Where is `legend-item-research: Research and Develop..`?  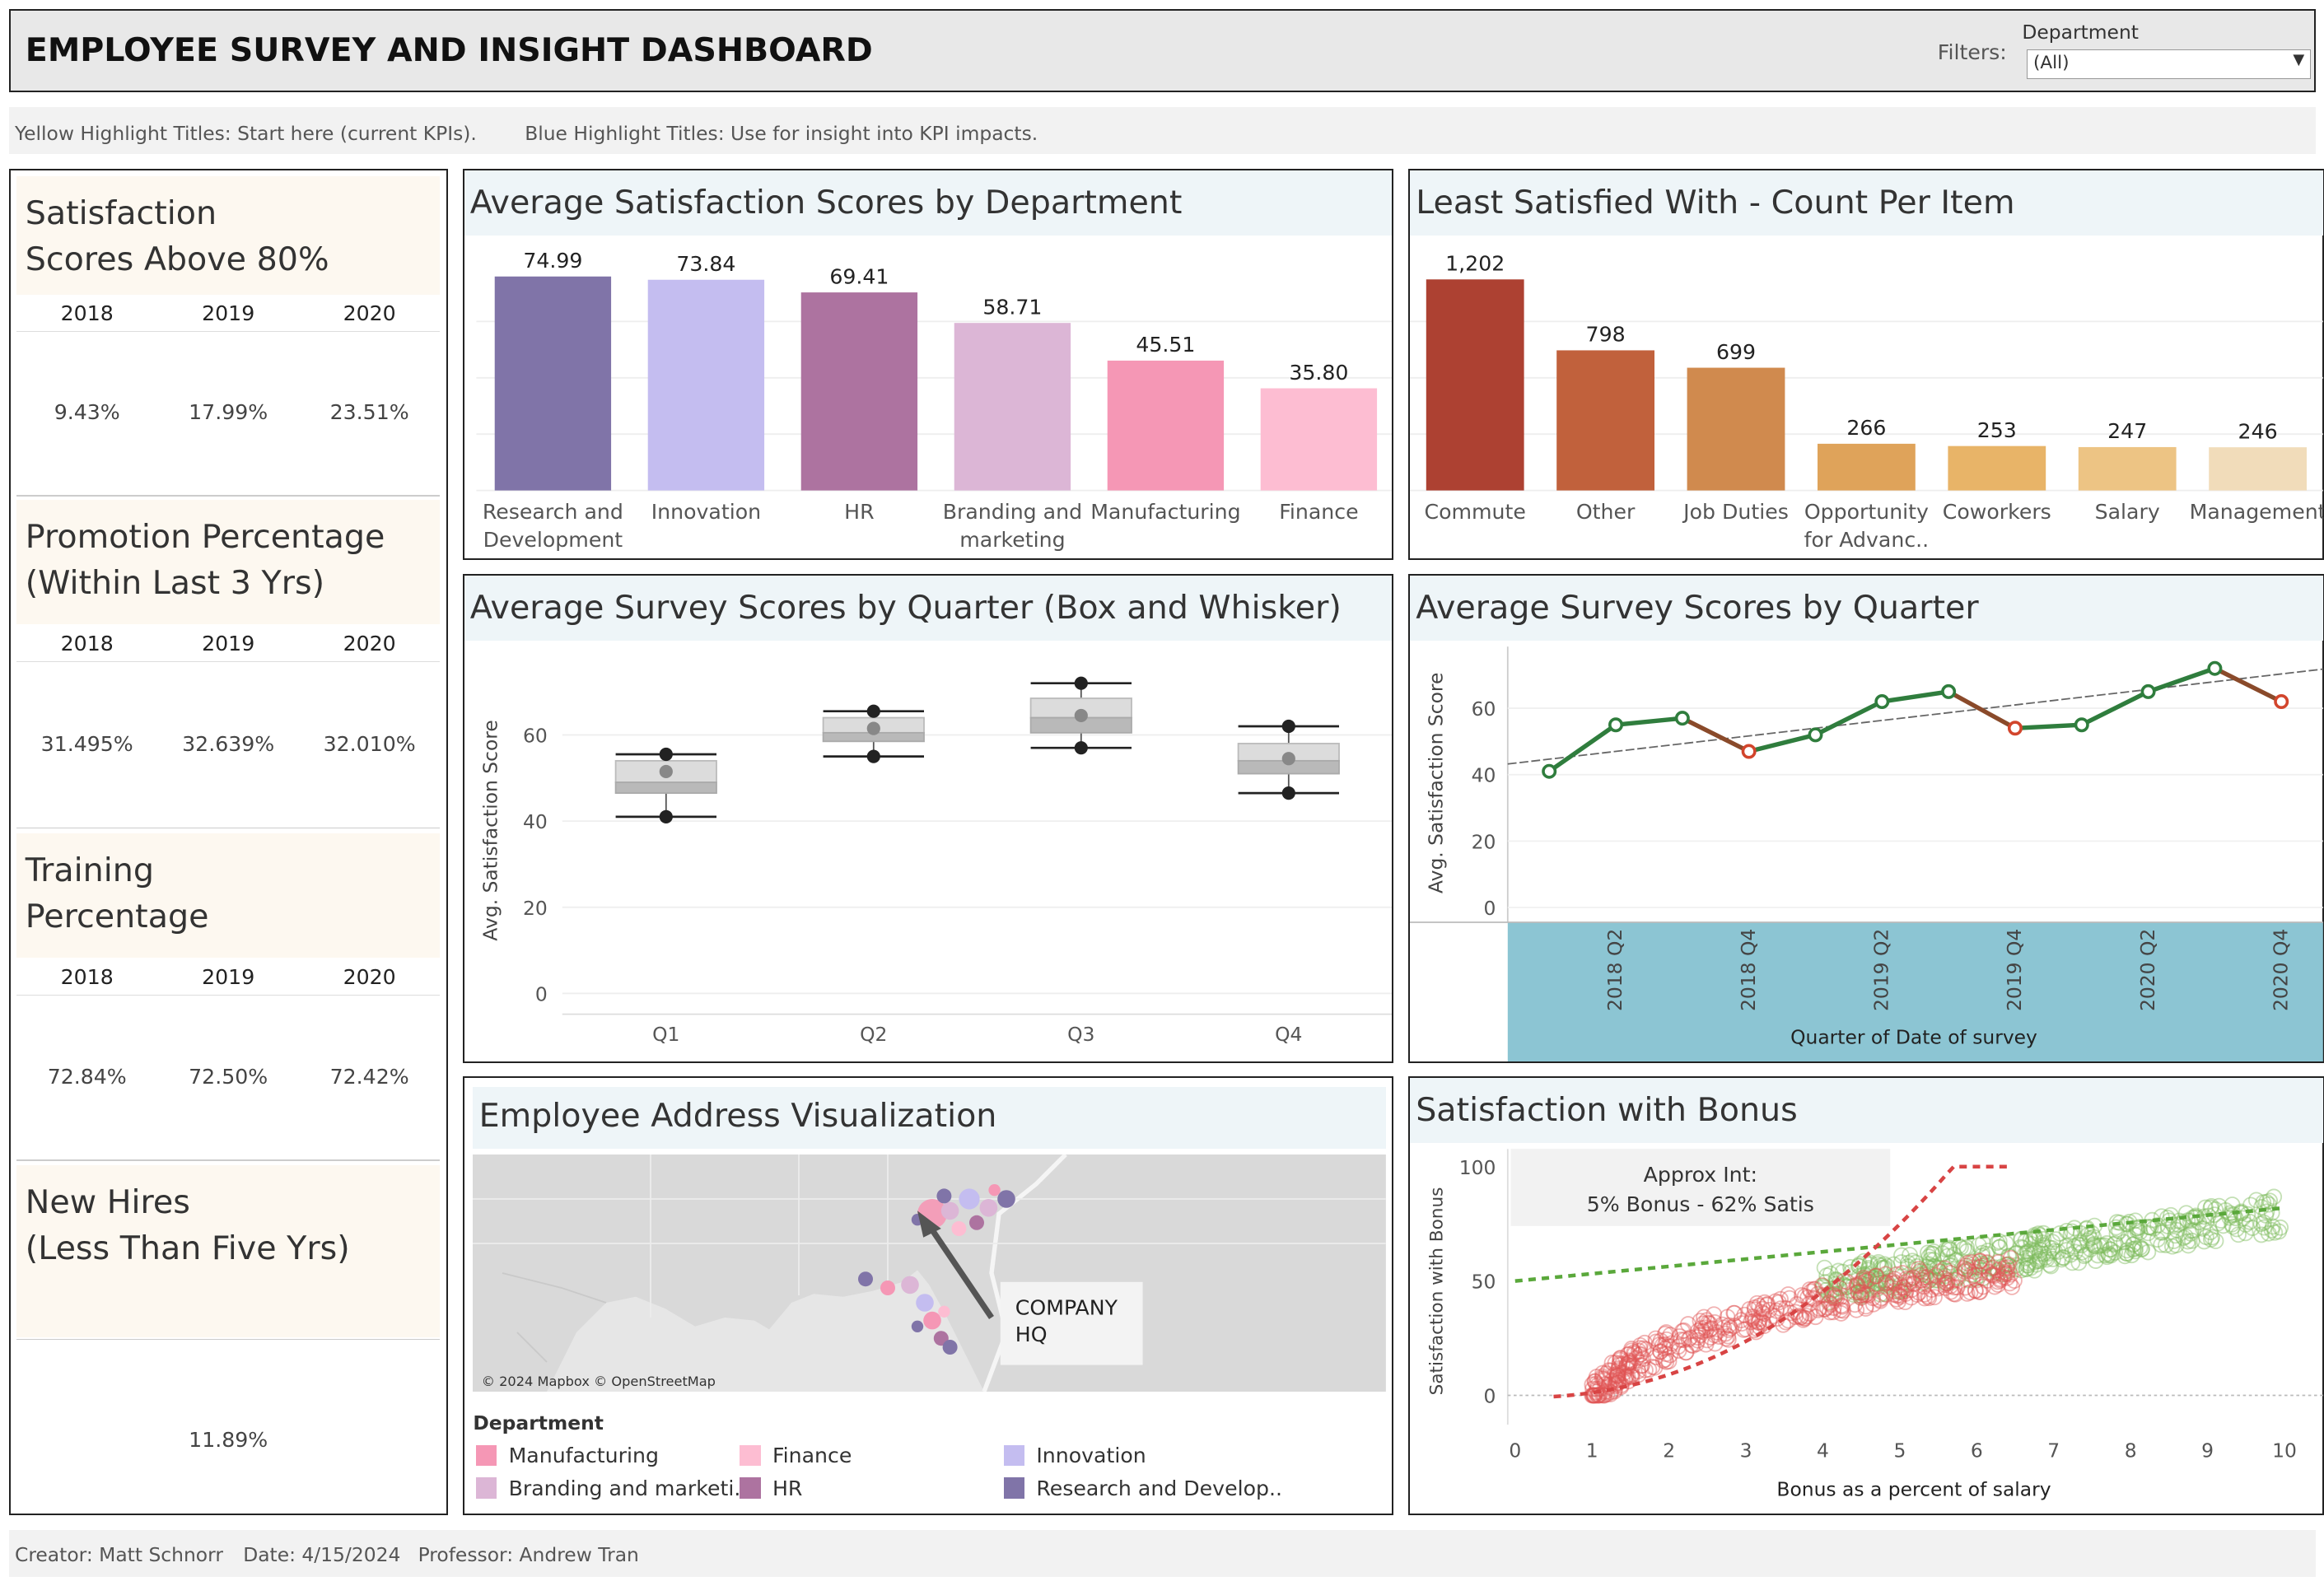
legend-item-research: Research and Develop.. is located at coordinates (1142, 1488).